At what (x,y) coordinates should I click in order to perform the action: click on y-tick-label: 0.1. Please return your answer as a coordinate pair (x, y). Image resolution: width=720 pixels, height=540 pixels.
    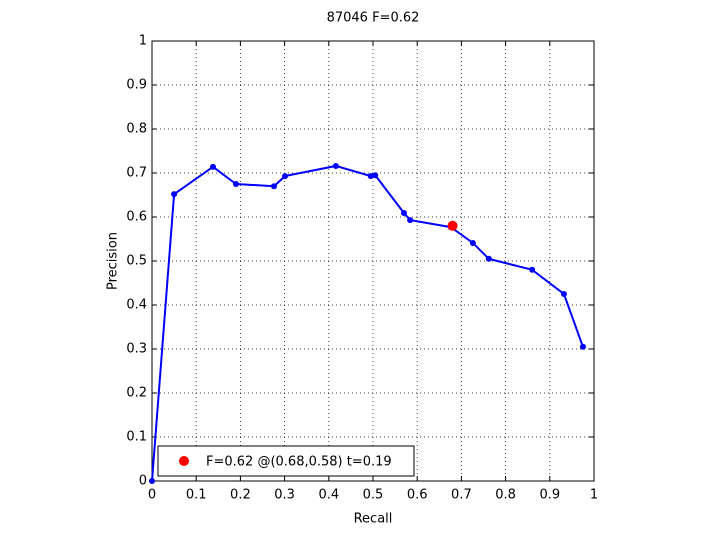
    Looking at the image, I should click on (136, 437).